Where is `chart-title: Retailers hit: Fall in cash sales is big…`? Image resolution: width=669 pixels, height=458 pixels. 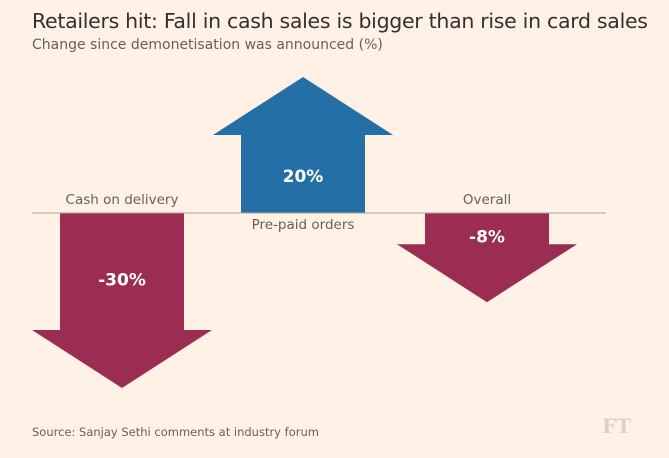 chart-title: Retailers hit: Fall in cash sales is big… is located at coordinates (340, 21).